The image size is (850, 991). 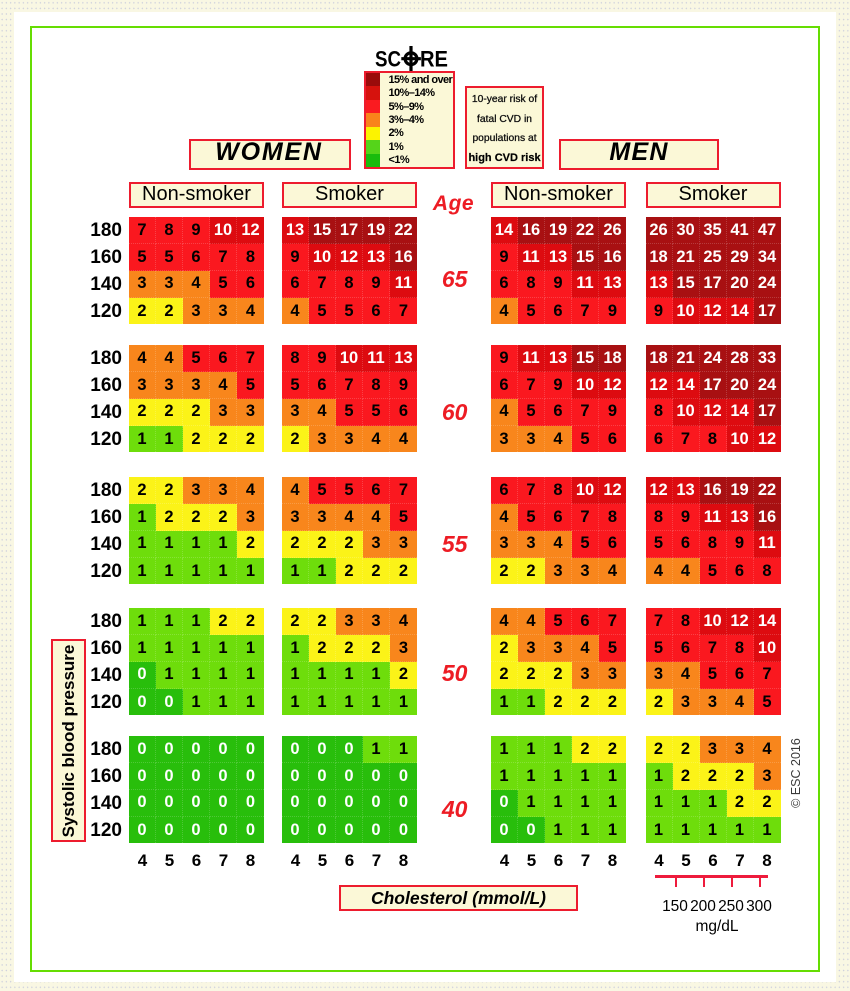 I want to click on svg-text: SC, so click(x=388, y=59).